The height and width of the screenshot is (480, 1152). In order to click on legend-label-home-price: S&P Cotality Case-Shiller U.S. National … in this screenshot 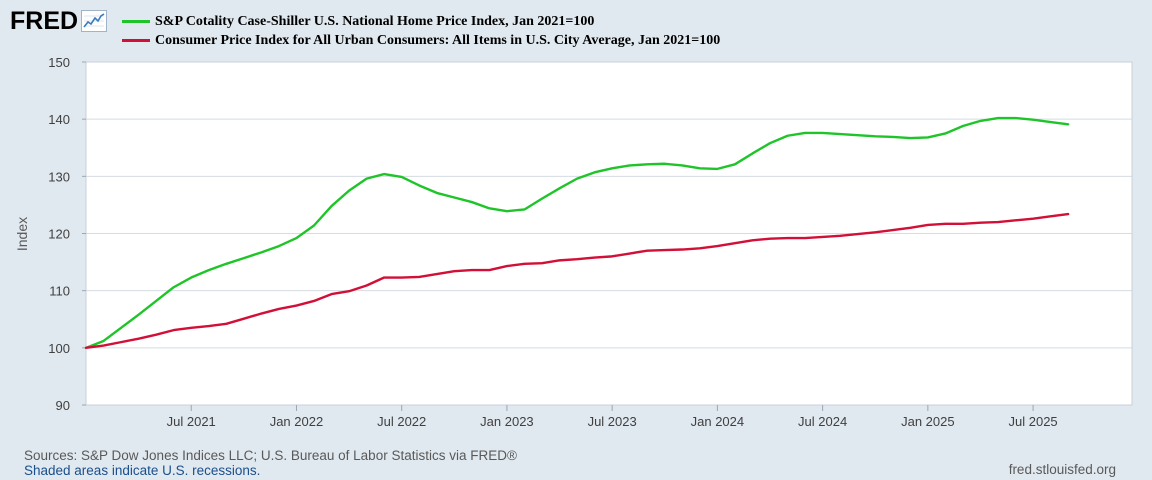, I will do `click(375, 21)`.